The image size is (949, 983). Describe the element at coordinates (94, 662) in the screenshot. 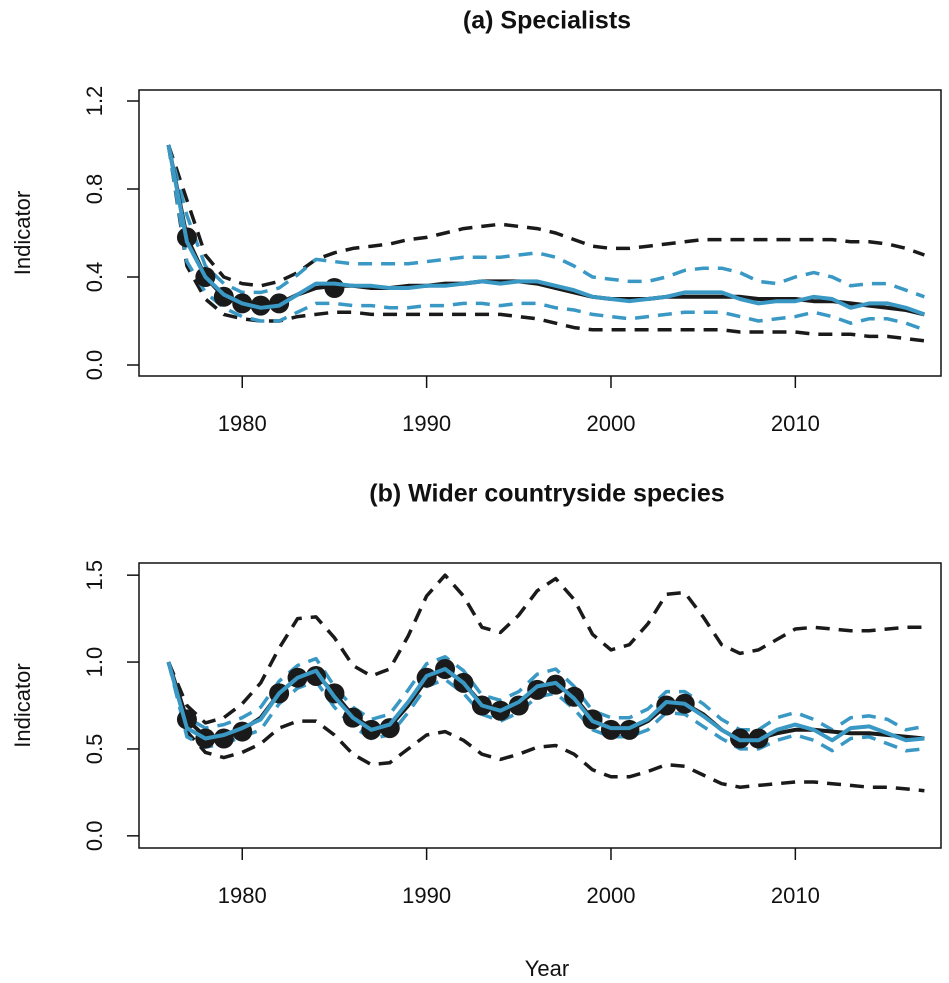

I see `y-tick-label: 1.0` at that location.